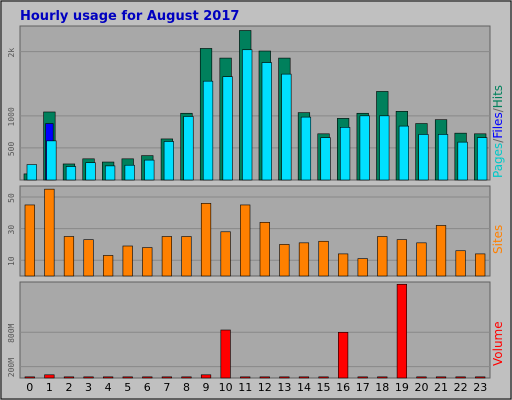 This screenshot has height=400, width=512. What do you see at coordinates (498, 239) in the screenshot?
I see `side-label-sites: Sites` at bounding box center [498, 239].